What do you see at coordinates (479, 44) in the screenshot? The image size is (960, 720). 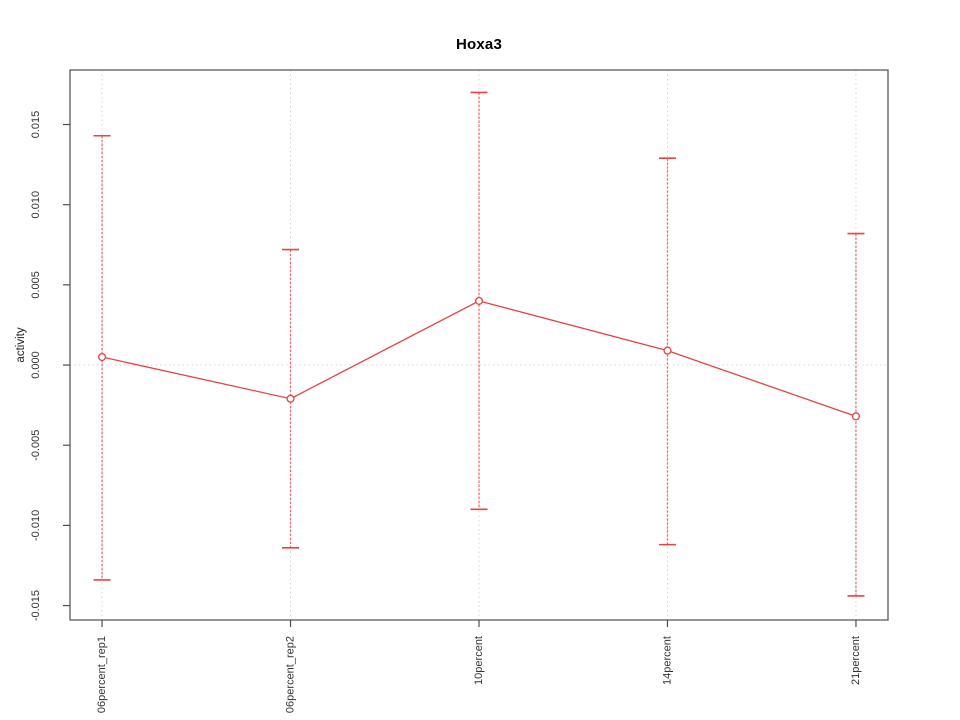 I see `chart-title: Hoxa3` at bounding box center [479, 44].